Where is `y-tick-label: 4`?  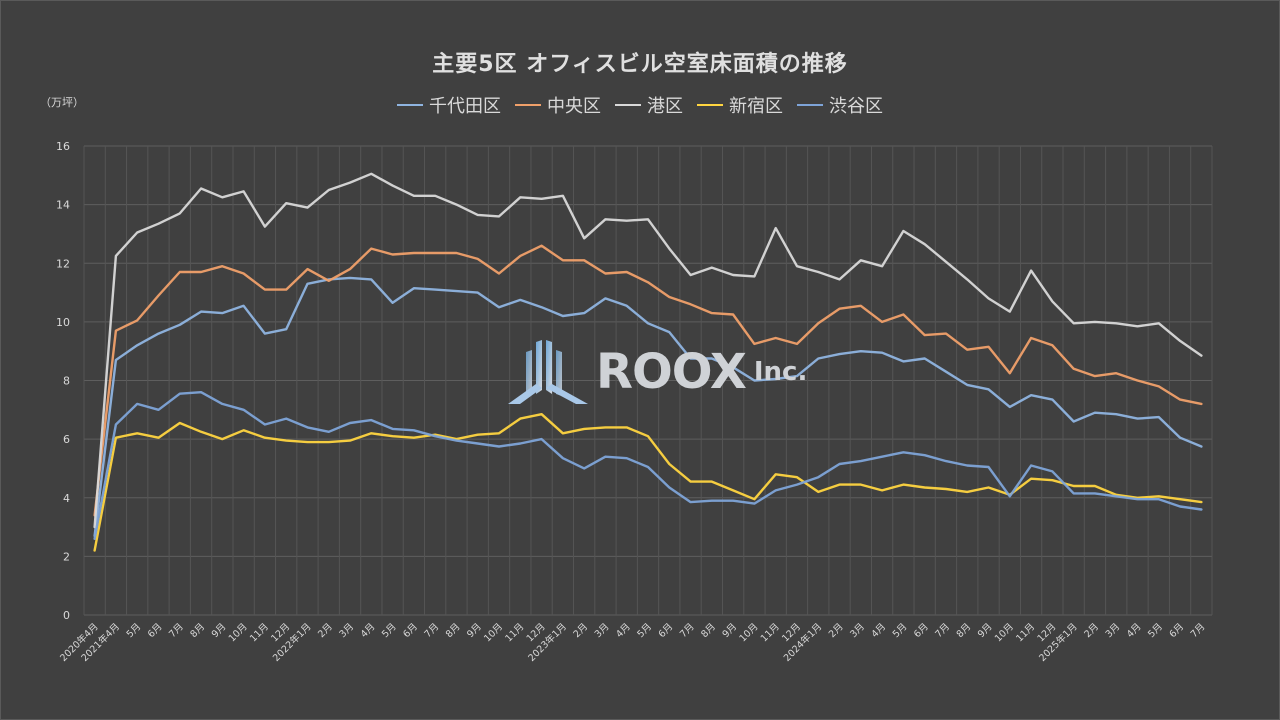
y-tick-label: 4 is located at coordinates (66, 498).